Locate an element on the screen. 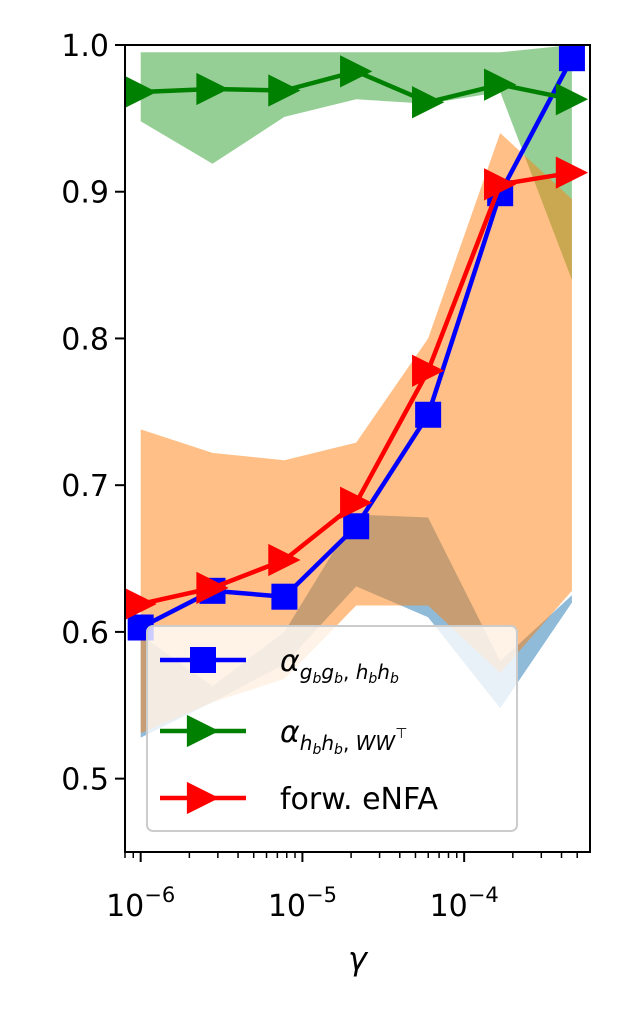  x-tick-label: 10⁻⁶ is located at coordinates (140, 903).